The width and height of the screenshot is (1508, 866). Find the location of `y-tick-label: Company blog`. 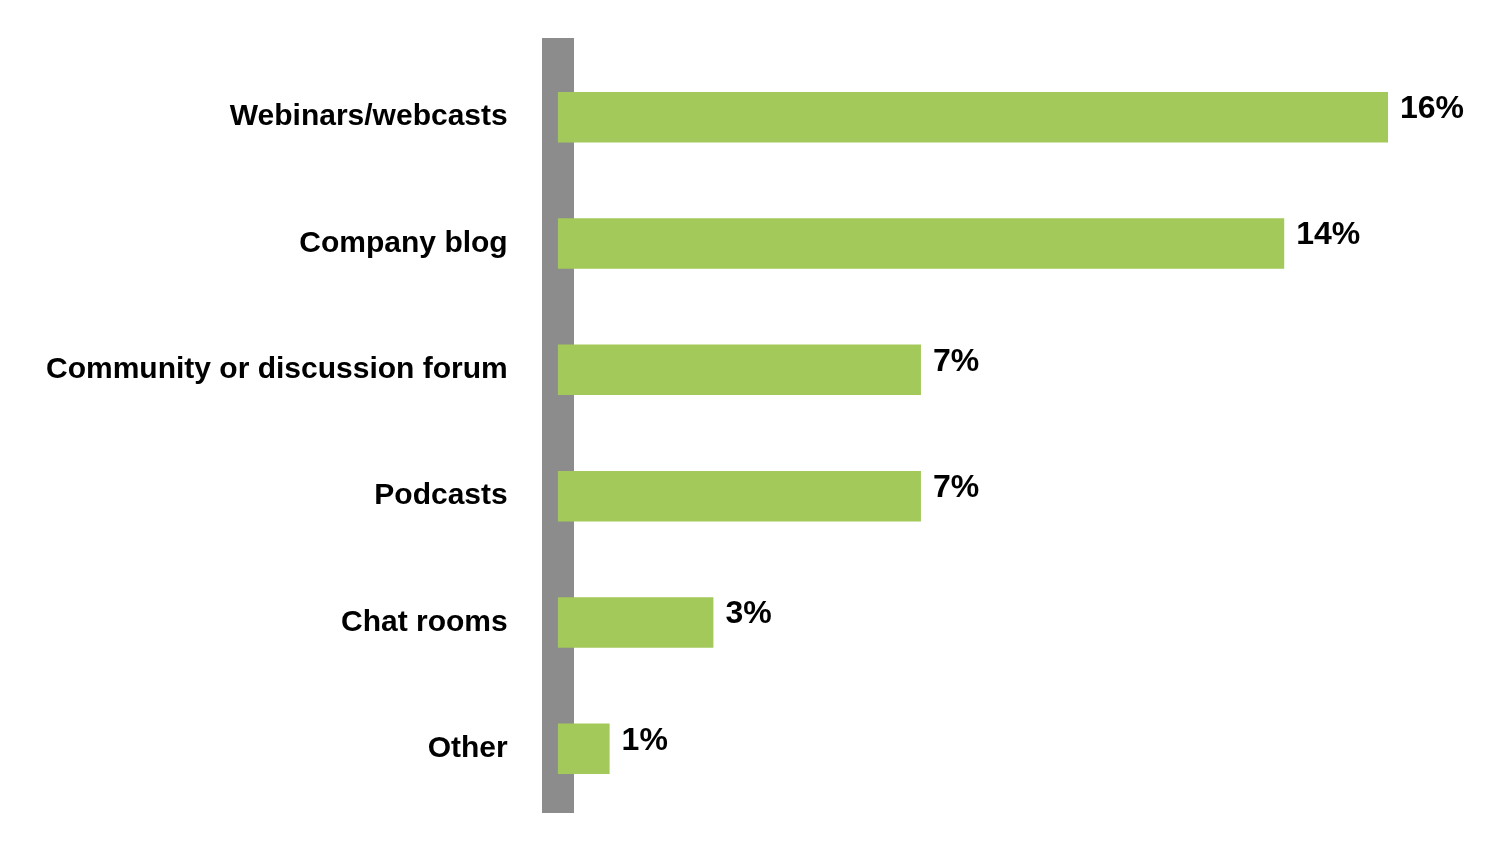

y-tick-label: Company blog is located at coordinates (403, 241).